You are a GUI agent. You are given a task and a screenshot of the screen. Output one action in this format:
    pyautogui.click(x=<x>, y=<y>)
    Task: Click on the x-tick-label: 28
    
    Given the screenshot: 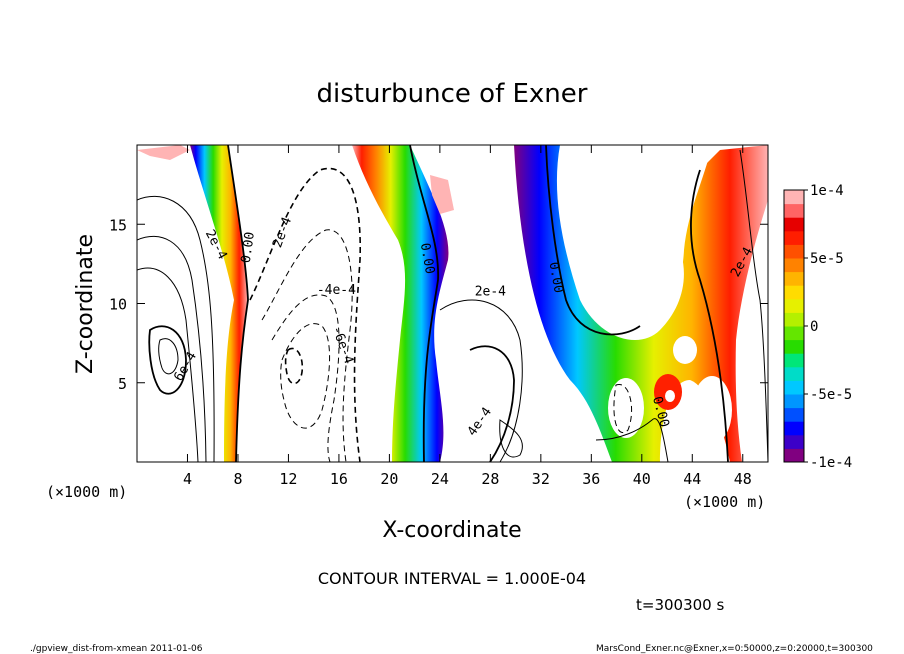 What is the action you would take?
    pyautogui.click(x=490, y=479)
    